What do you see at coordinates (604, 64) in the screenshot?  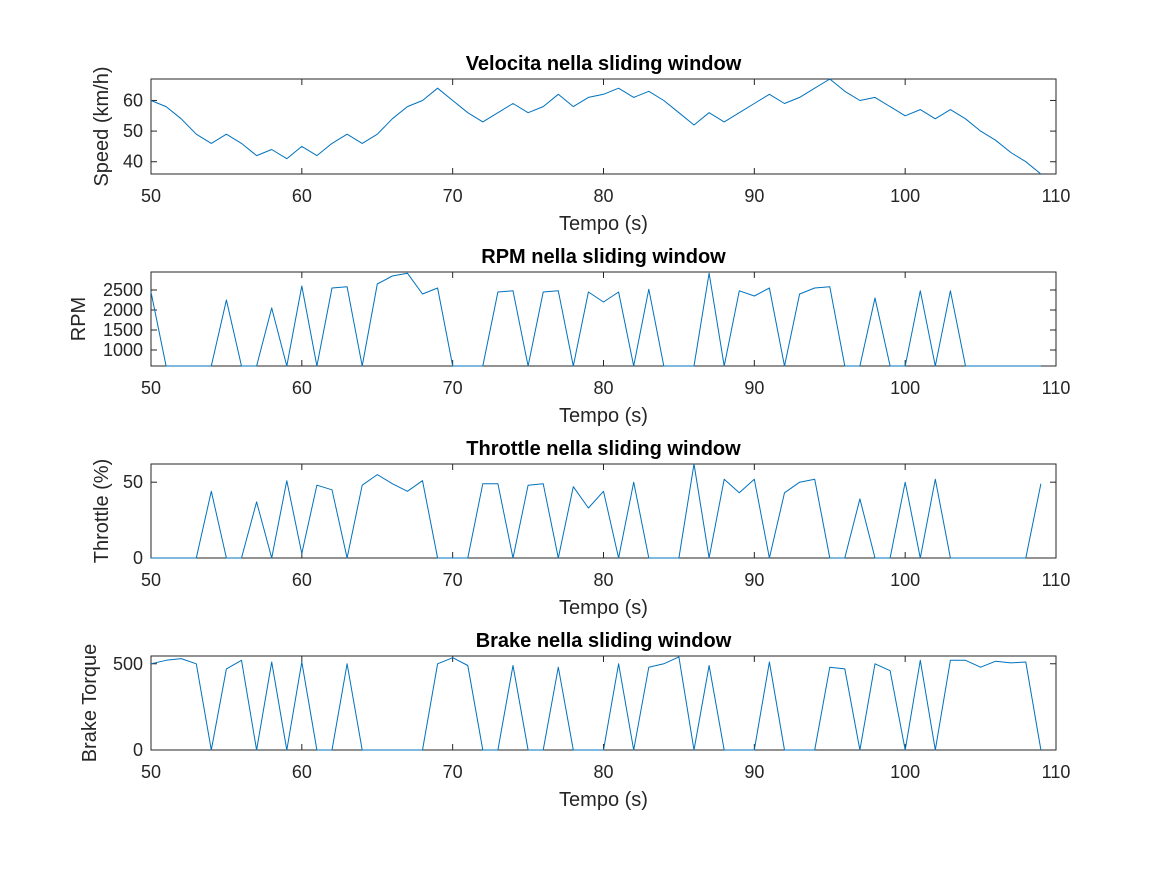 I see `chart-title: Velocita nella sliding window` at bounding box center [604, 64].